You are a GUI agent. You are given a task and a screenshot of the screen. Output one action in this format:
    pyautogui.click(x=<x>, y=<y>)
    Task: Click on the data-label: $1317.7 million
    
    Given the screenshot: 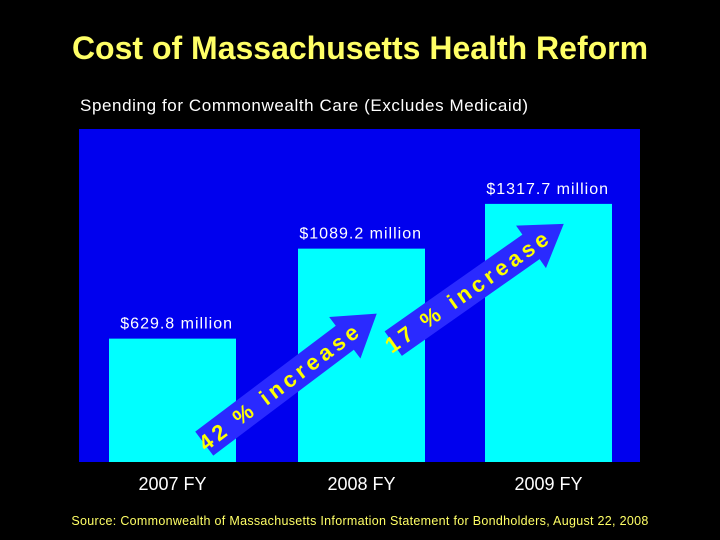 What is the action you would take?
    pyautogui.click(x=547, y=189)
    